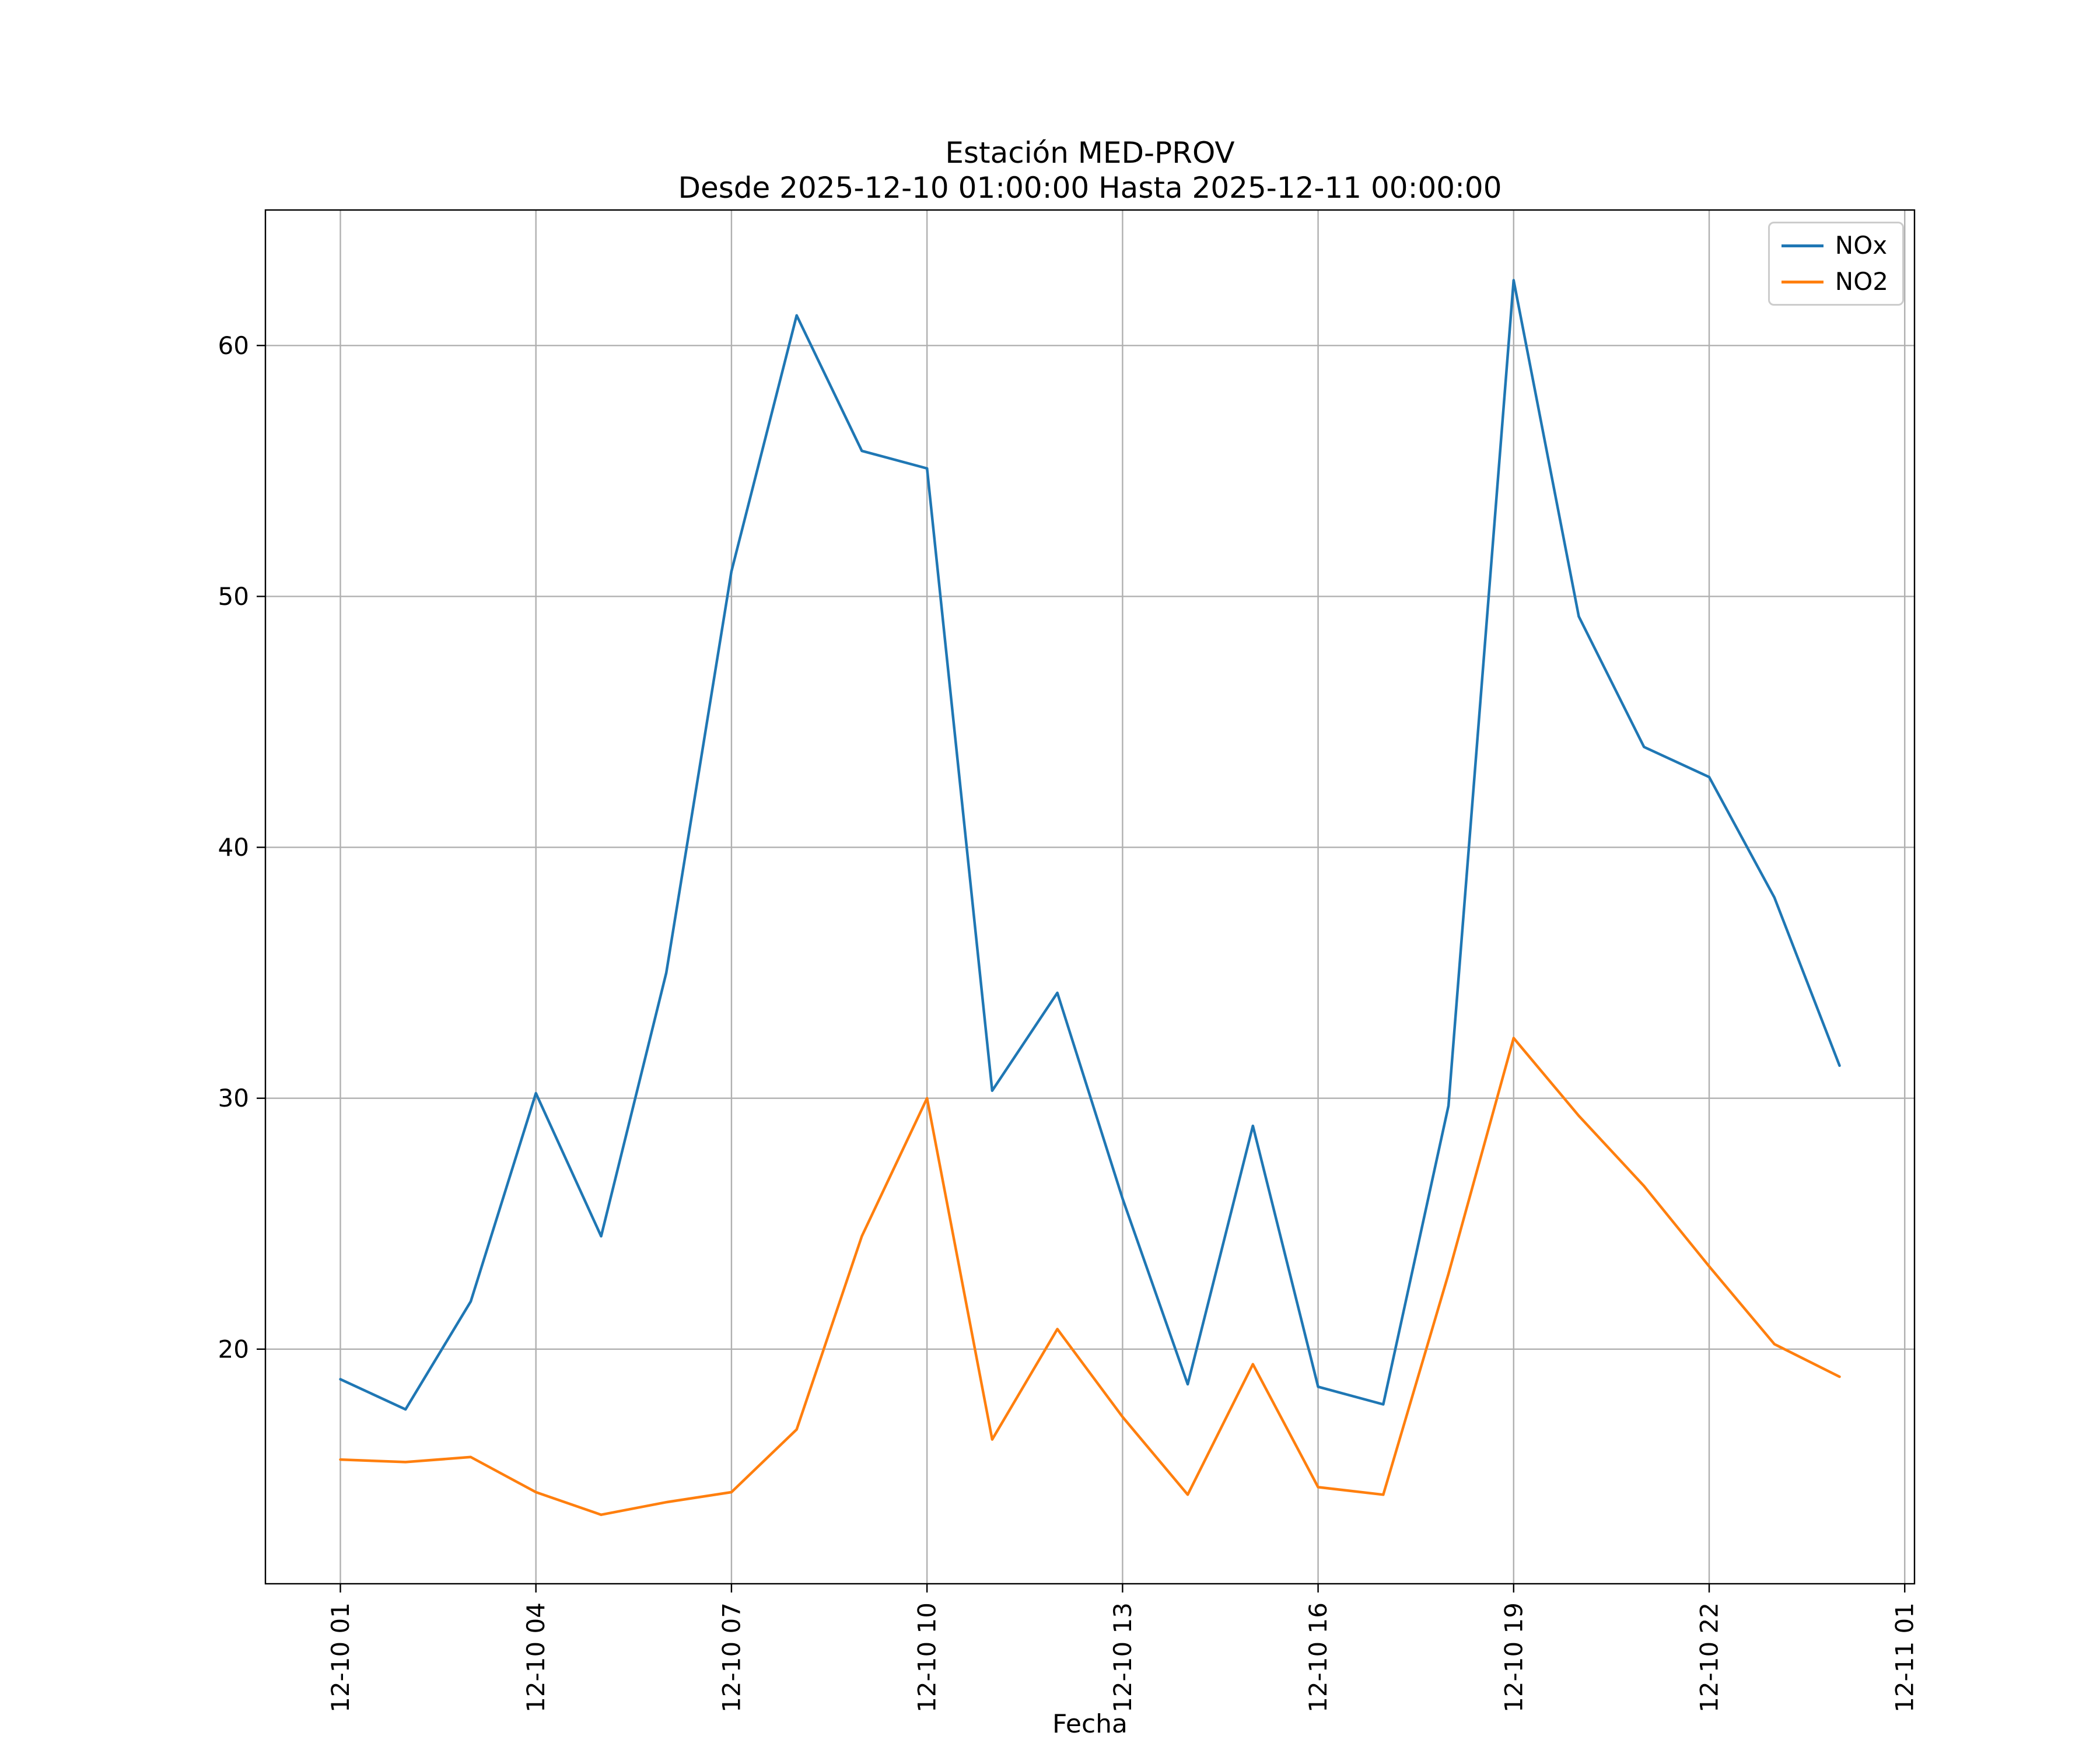  What do you see at coordinates (1836, 264) in the screenshot?
I see `legend: NOx NO2` at bounding box center [1836, 264].